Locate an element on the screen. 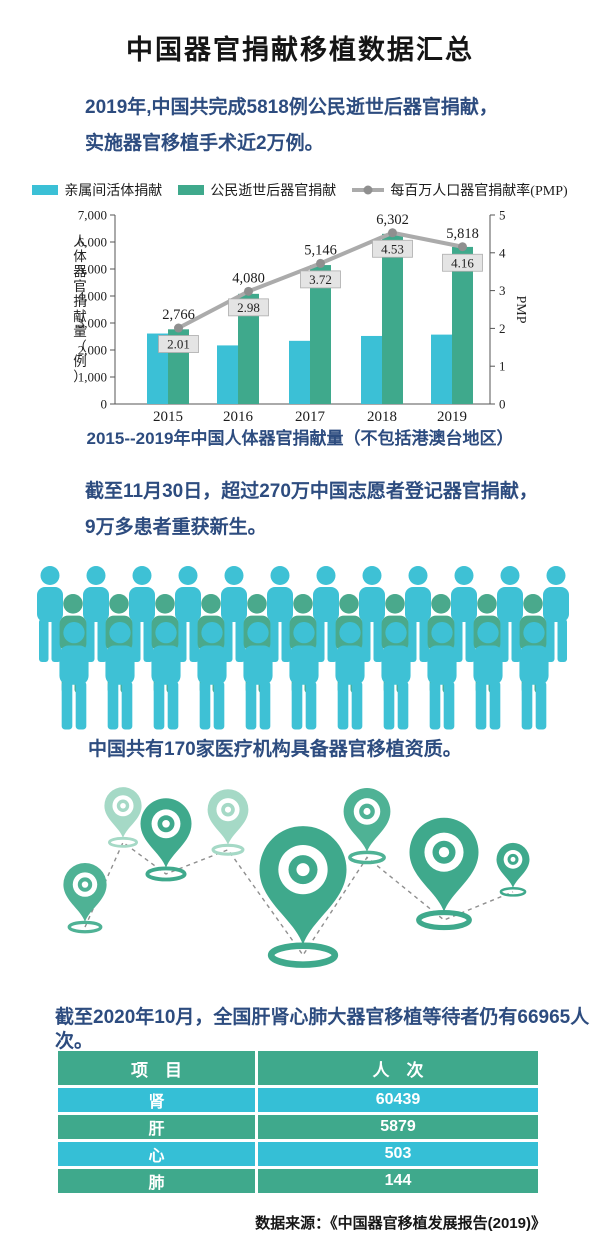 The image size is (600, 1253). bar-deceased-2016 is located at coordinates (248, 348).